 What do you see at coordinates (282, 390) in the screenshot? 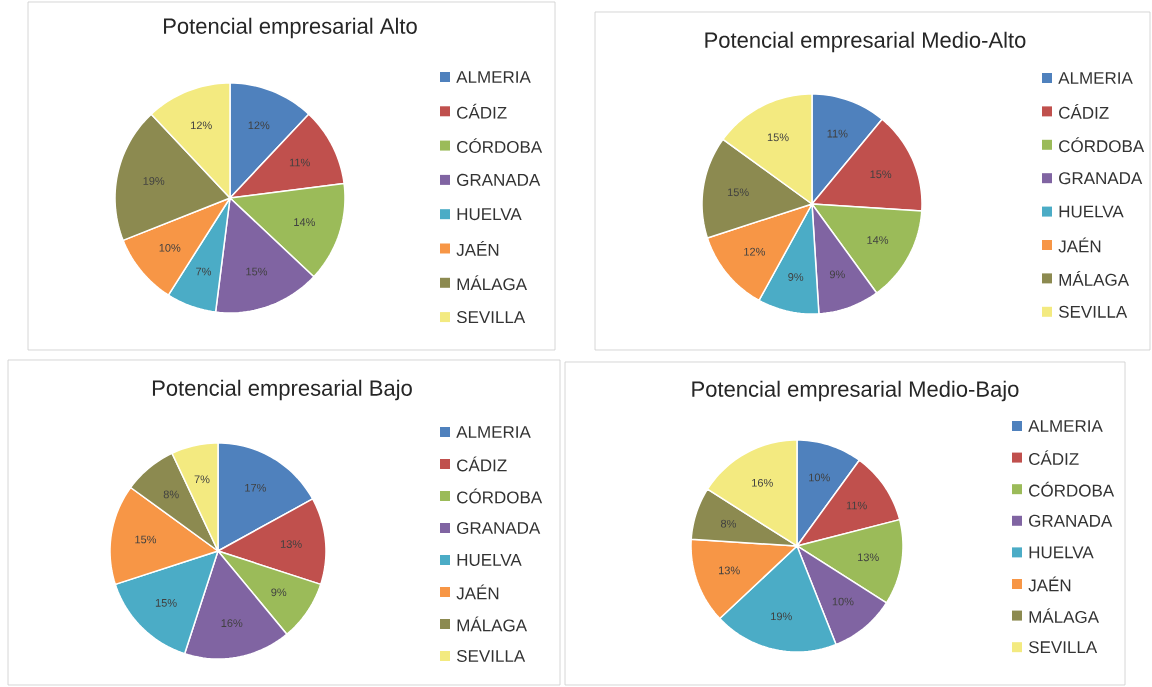
I see `chart-title: Potencial empresarial Bajo` at bounding box center [282, 390].